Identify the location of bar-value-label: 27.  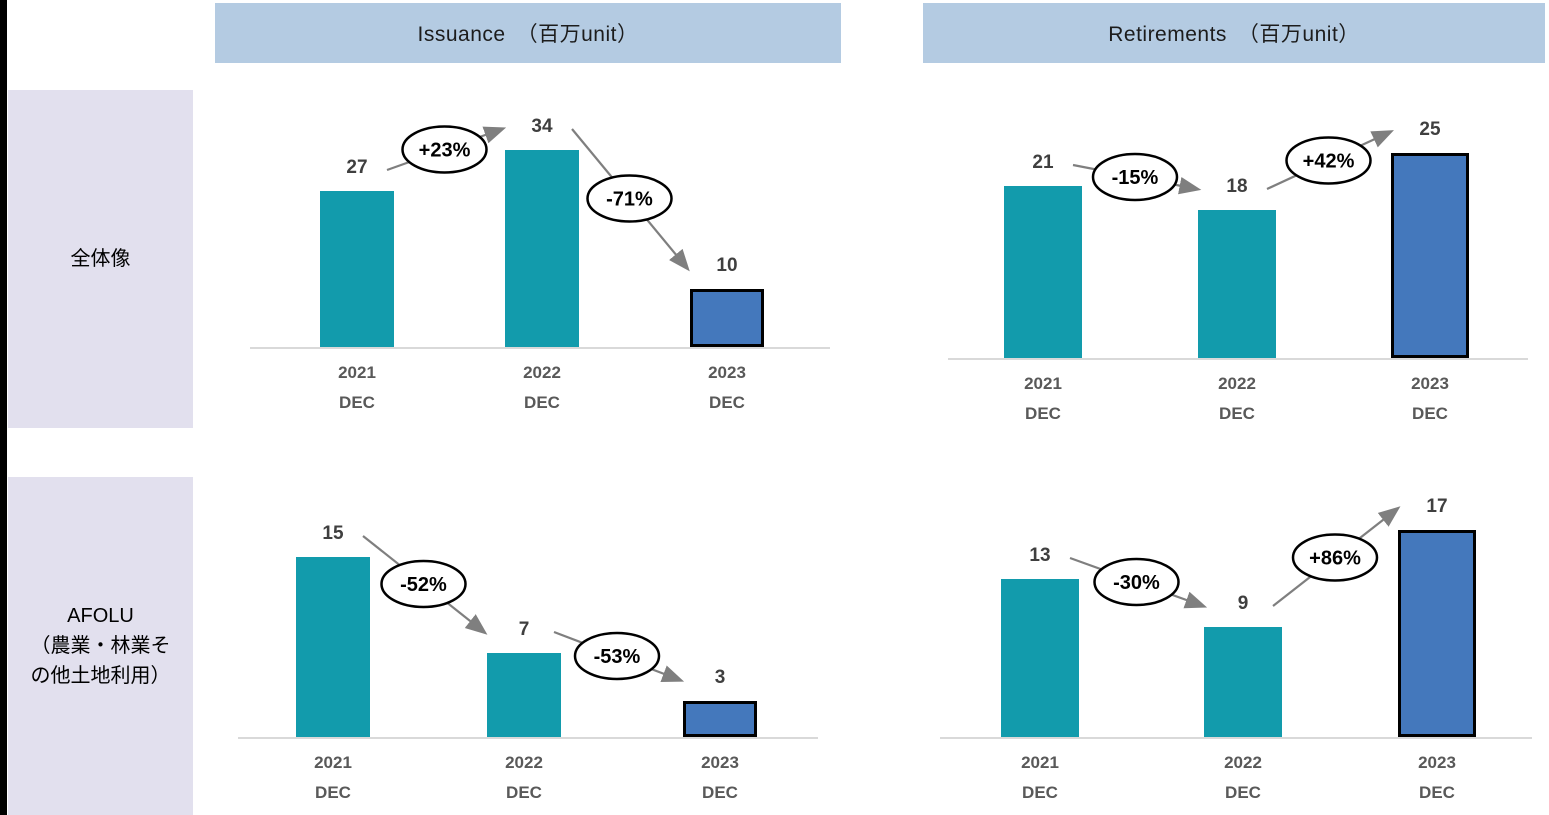
(357, 167).